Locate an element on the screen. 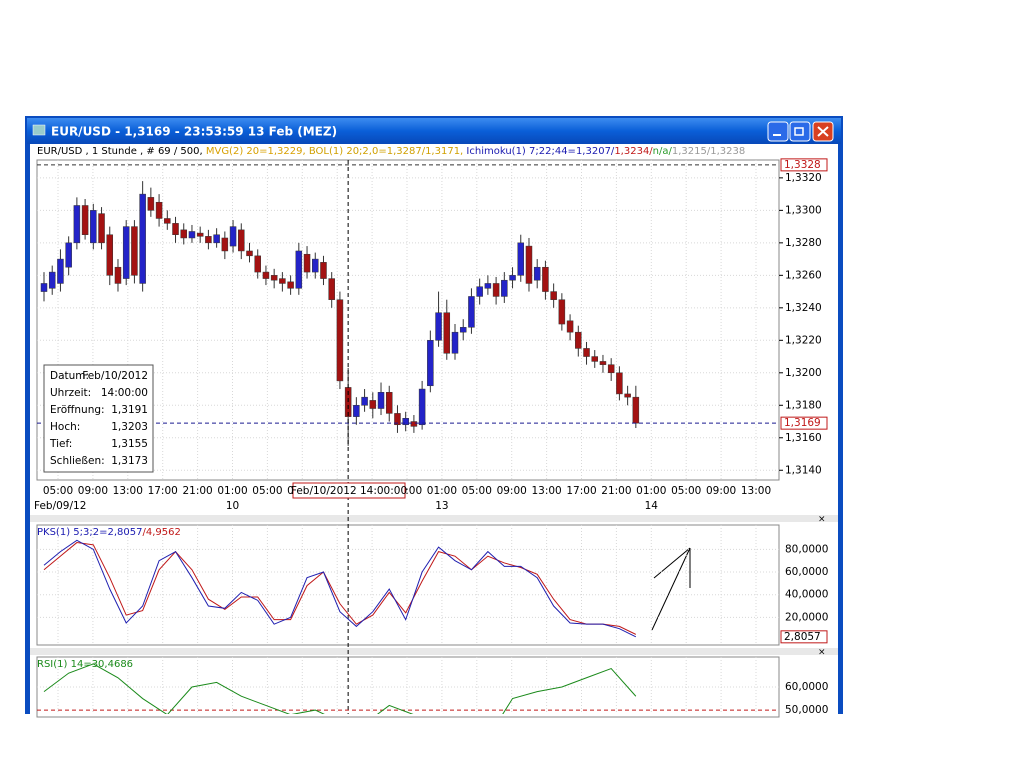 The height and width of the screenshot is (768, 1024). app-icon is located at coordinates (39, 130).